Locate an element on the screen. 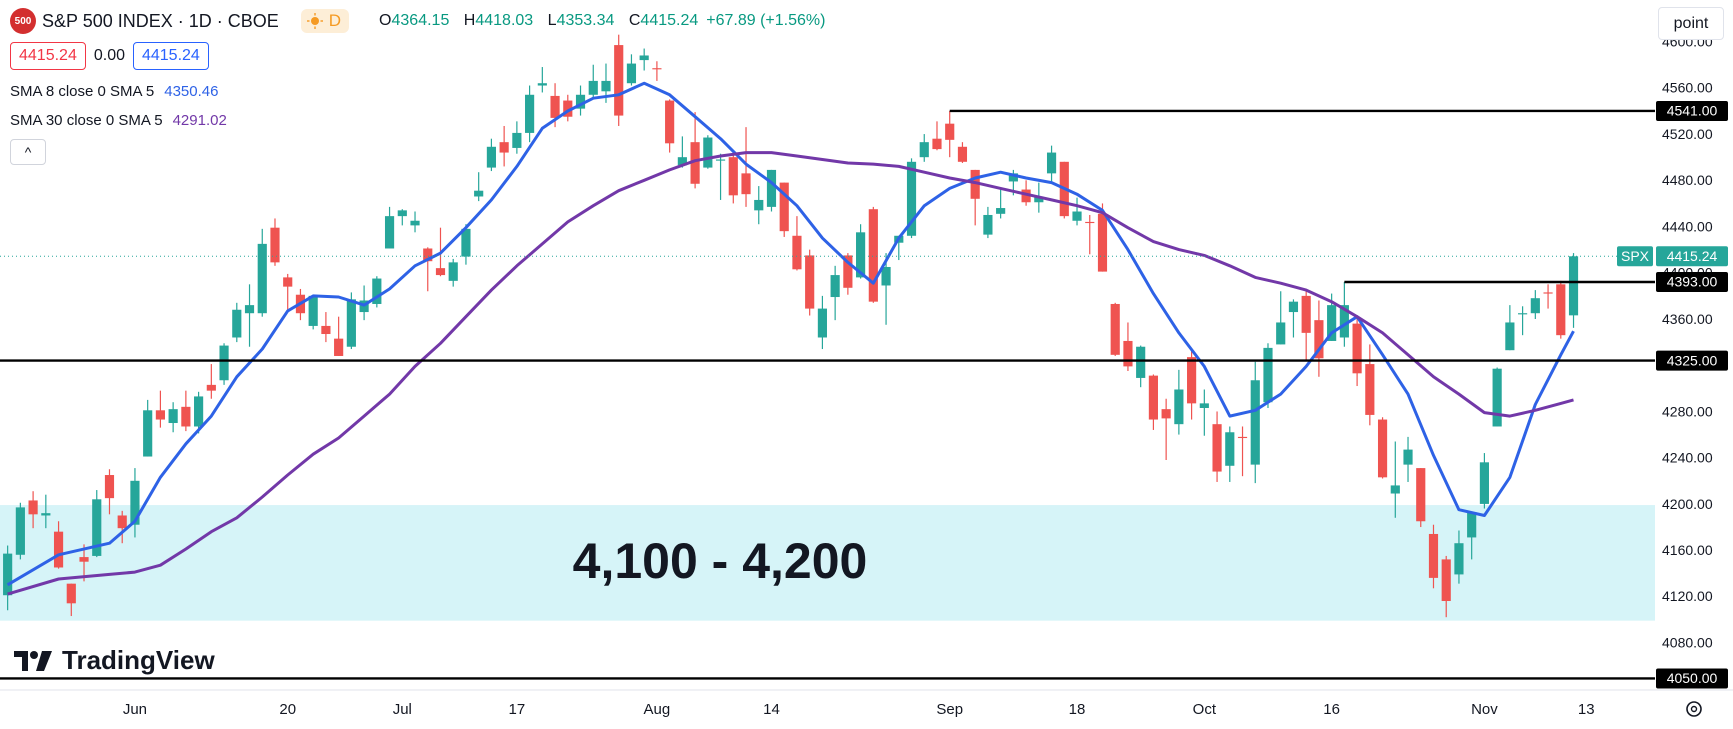 The width and height of the screenshot is (1733, 729). brand-name: TradingView is located at coordinates (138, 660).